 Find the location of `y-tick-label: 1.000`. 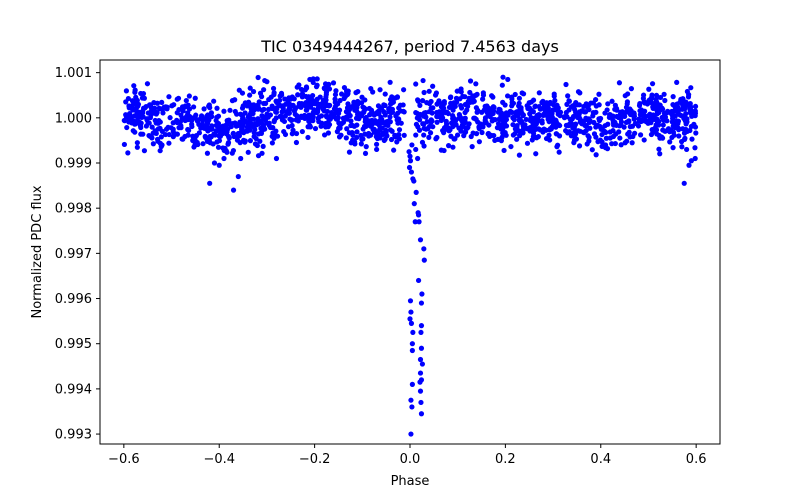

y-tick-label: 1.000 is located at coordinates (73, 118).